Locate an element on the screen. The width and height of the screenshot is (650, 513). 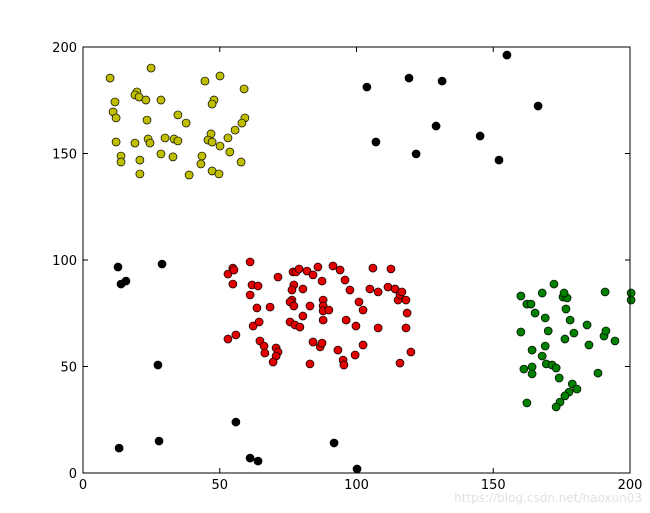
y-tick-label: 150 is located at coordinates (64, 155).